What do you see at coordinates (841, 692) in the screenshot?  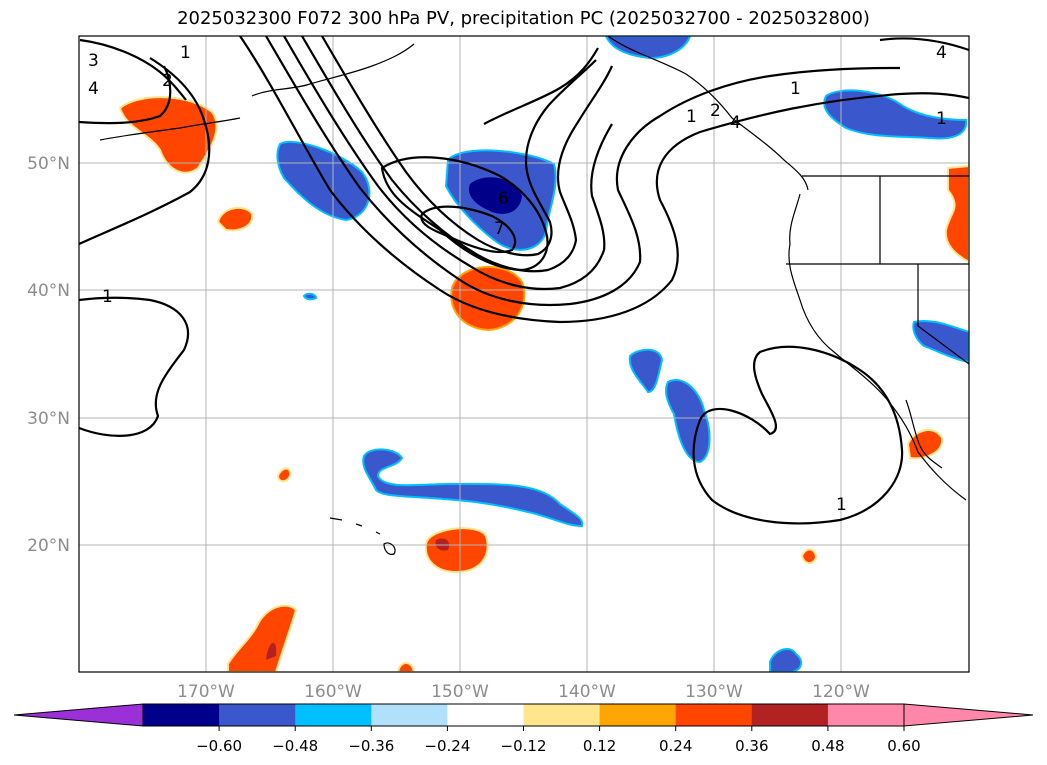 I see `svg-text: 120°W` at bounding box center [841, 692].